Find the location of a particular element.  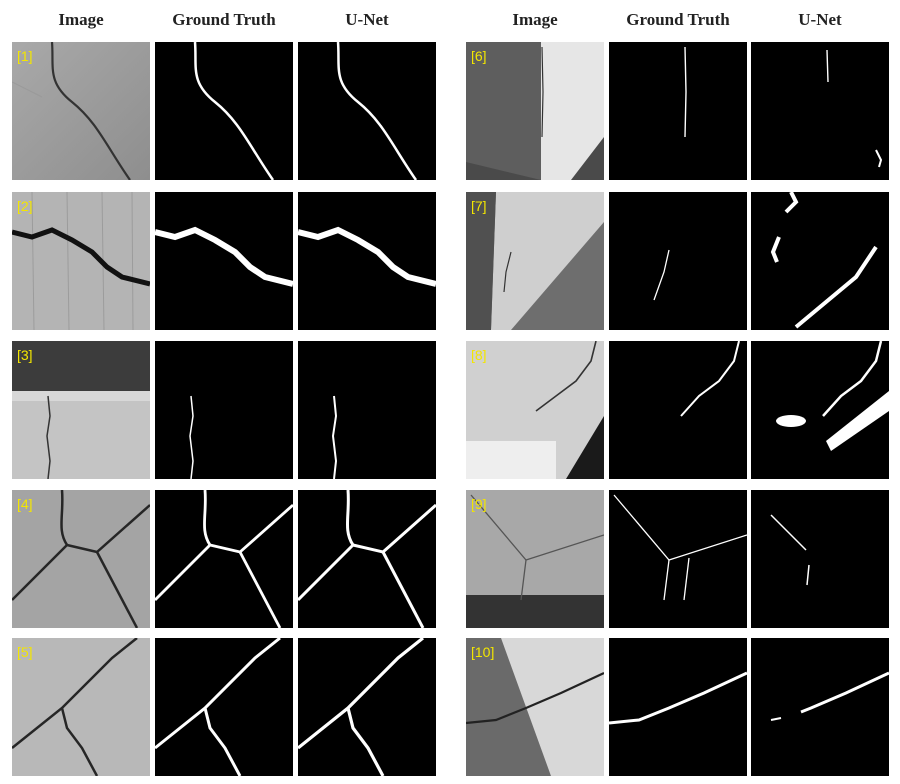

photo-2: [2] is located at coordinates (81, 261).